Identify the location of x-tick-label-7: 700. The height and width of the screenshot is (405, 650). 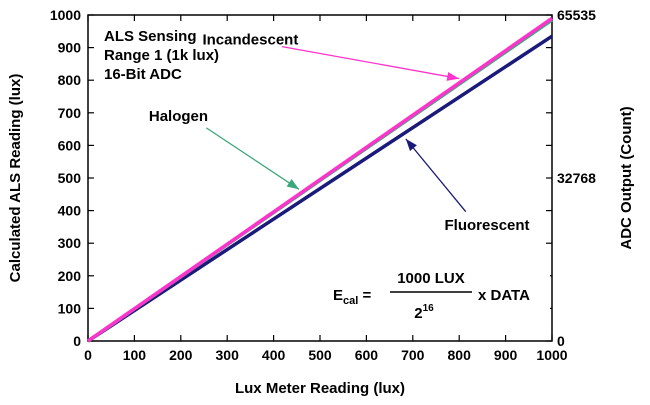
(413, 355).